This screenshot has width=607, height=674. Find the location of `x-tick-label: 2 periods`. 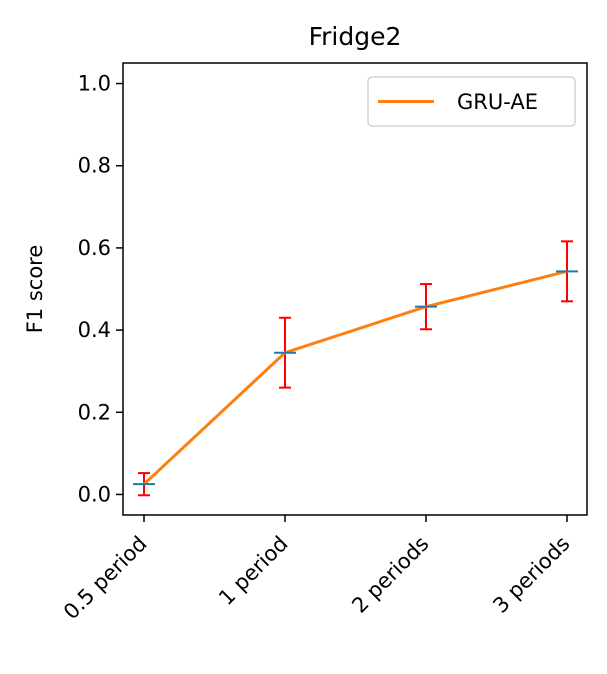

x-tick-label: 2 periods is located at coordinates (390, 575).